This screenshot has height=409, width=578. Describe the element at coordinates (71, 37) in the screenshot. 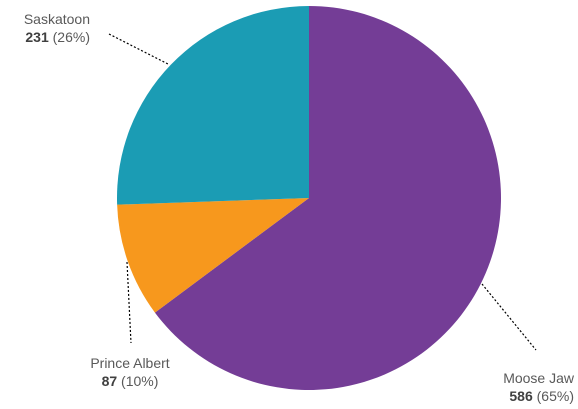

I see `slice-percent: (26%)` at that location.